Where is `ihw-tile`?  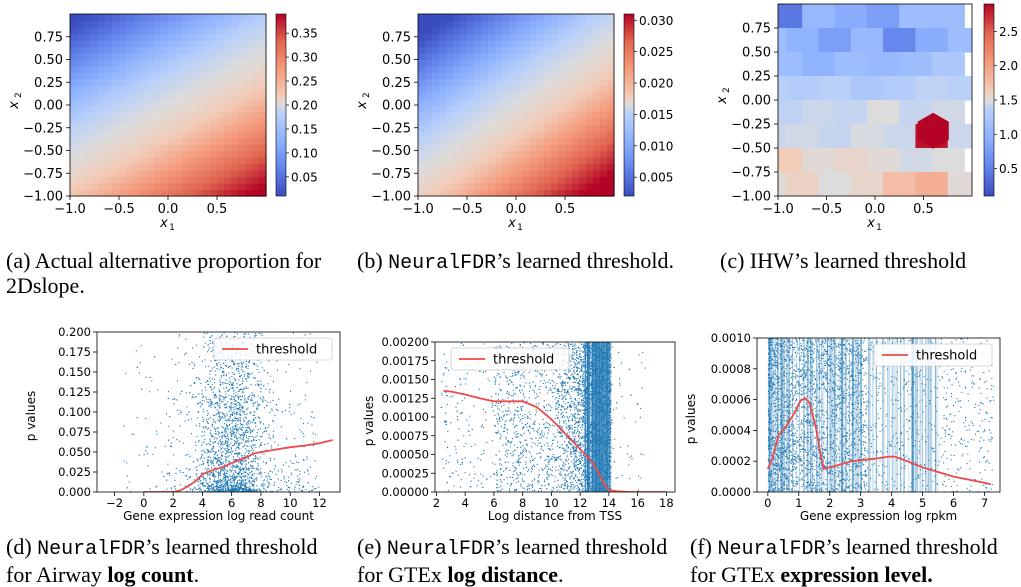 ihw-tile is located at coordinates (931, 88).